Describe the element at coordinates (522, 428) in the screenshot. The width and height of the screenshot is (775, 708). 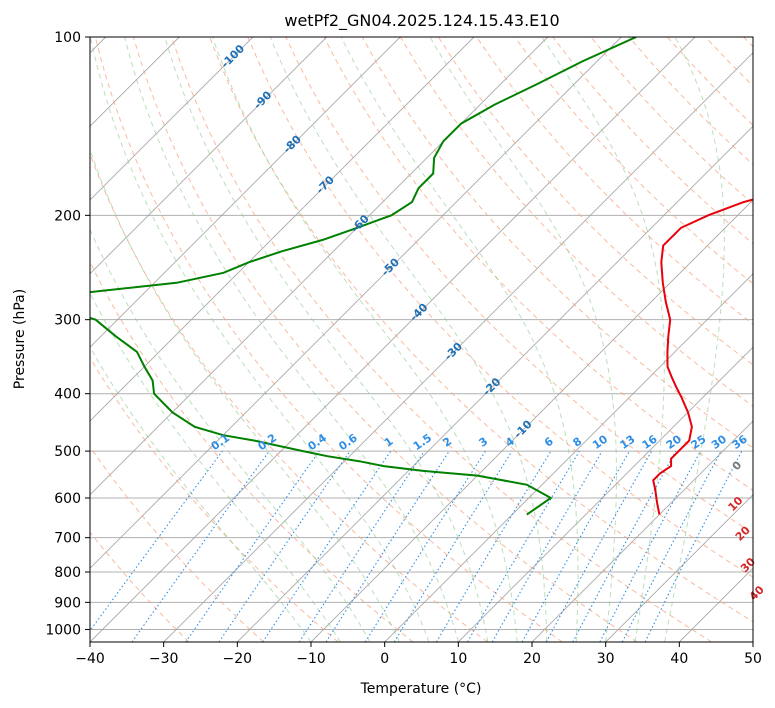
I see `isotherm-label: -10` at that location.